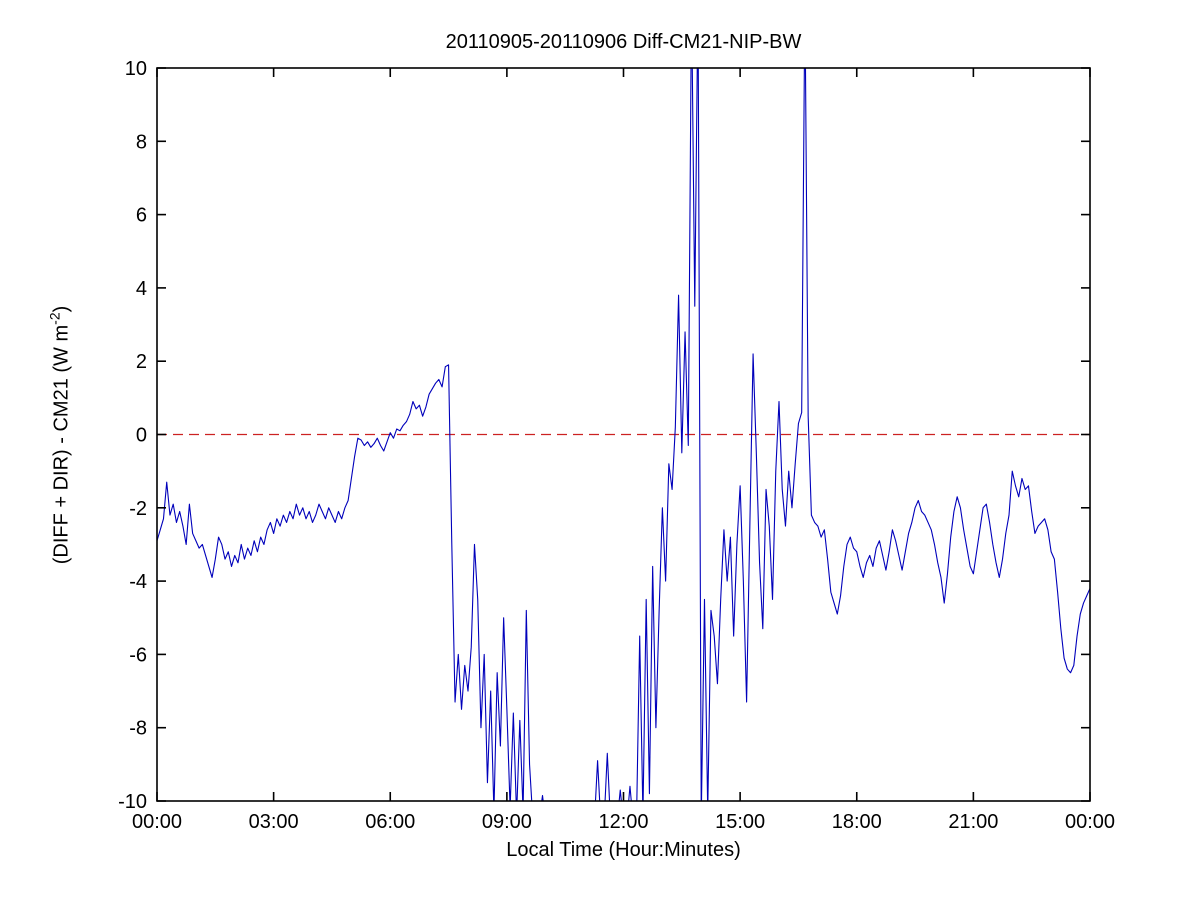  Describe the element at coordinates (141, 216) in the screenshot. I see `y-tick-label: 6` at that location.